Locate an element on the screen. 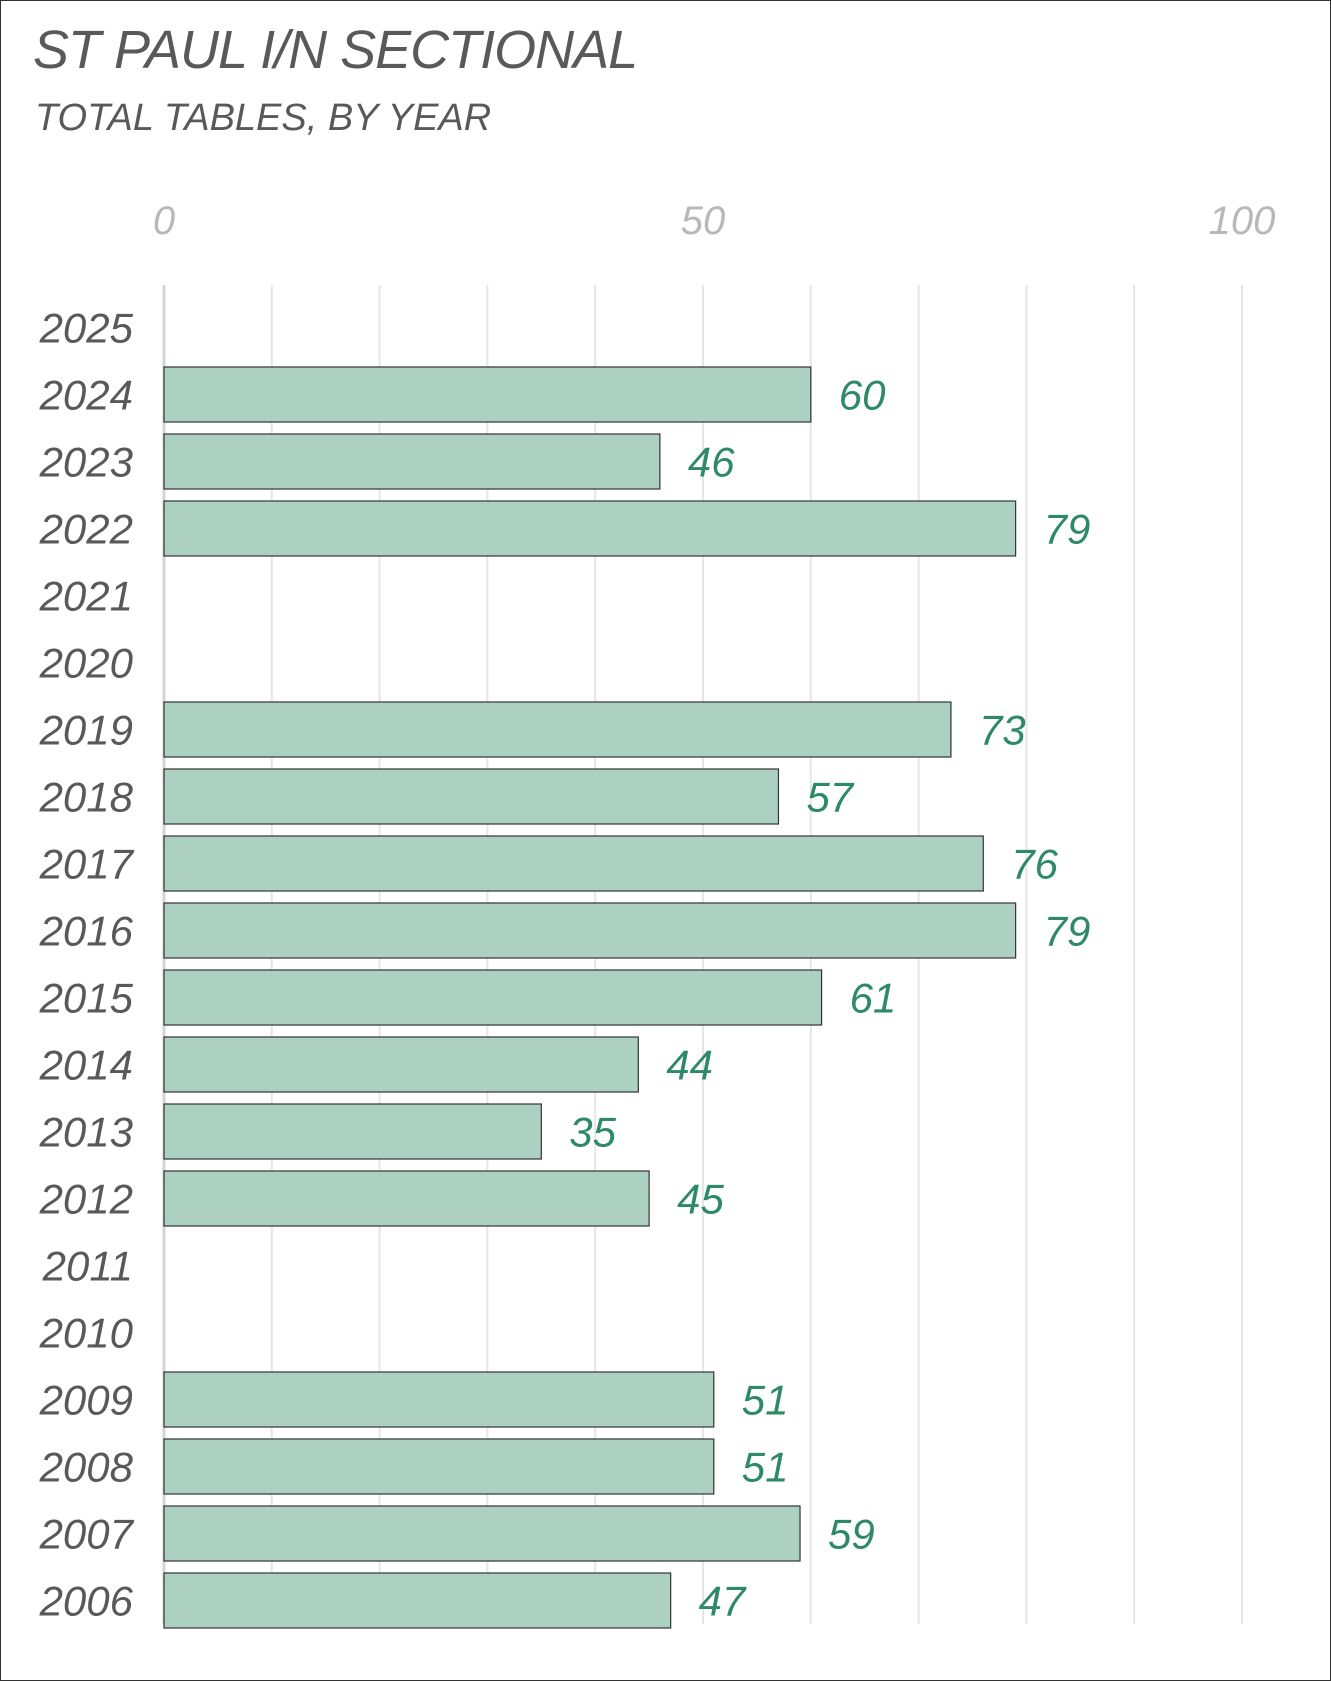 Image resolution: width=1331 pixels, height=1681 pixels. category-label-2021: 2021 is located at coordinates (86, 596).